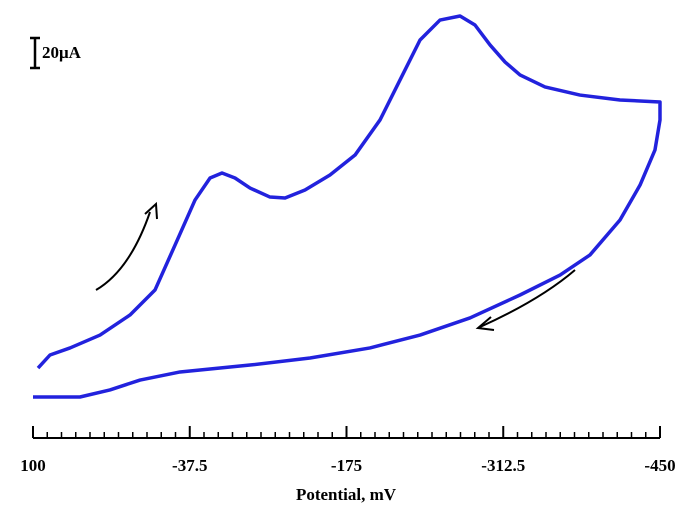 The image size is (685, 510). Describe the element at coordinates (33, 465) in the screenshot. I see `x-tick-label: 100` at that location.